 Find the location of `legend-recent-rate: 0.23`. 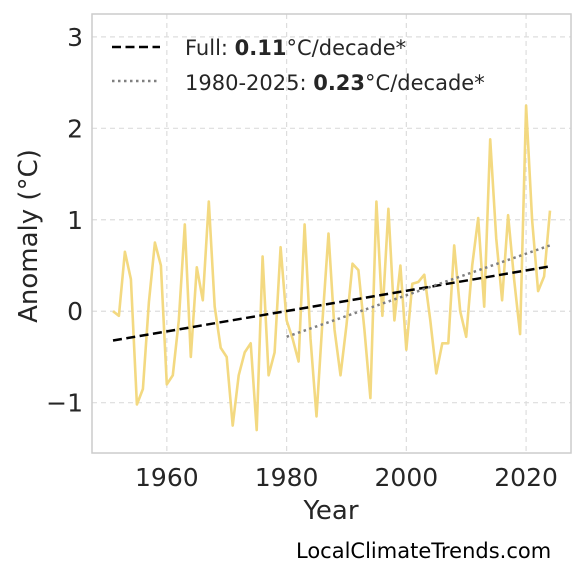

legend-recent-rate: 0.23 is located at coordinates (339, 83).